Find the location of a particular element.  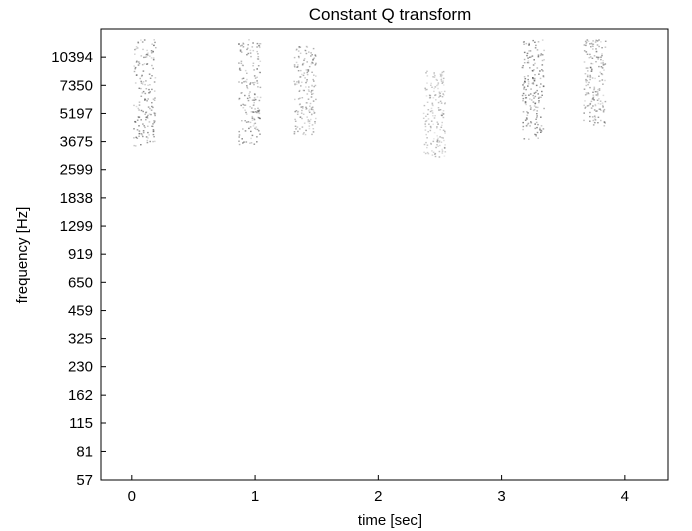

y-tick-label: 325 is located at coordinates (80, 339).